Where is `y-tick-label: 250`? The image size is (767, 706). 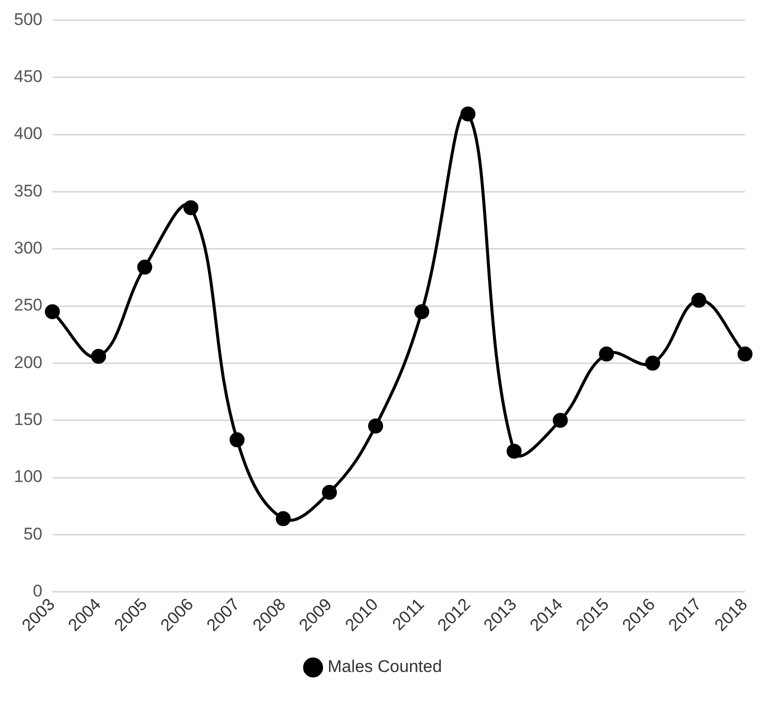
y-tick-label: 250 is located at coordinates (28, 305).